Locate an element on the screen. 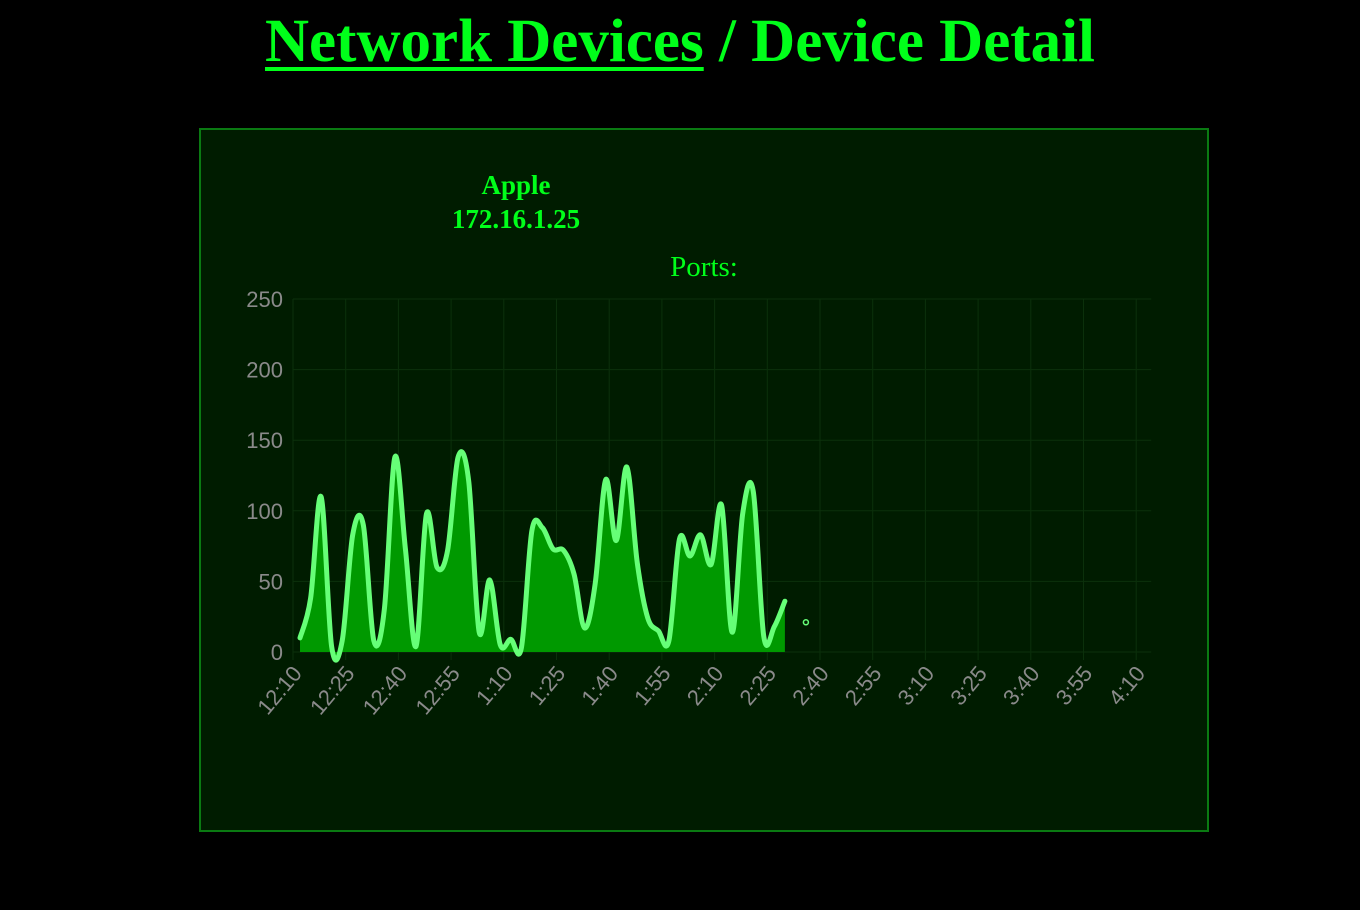 Image resolution: width=1360 pixels, height=910 pixels. y-tick-label: 100 is located at coordinates (264, 511).